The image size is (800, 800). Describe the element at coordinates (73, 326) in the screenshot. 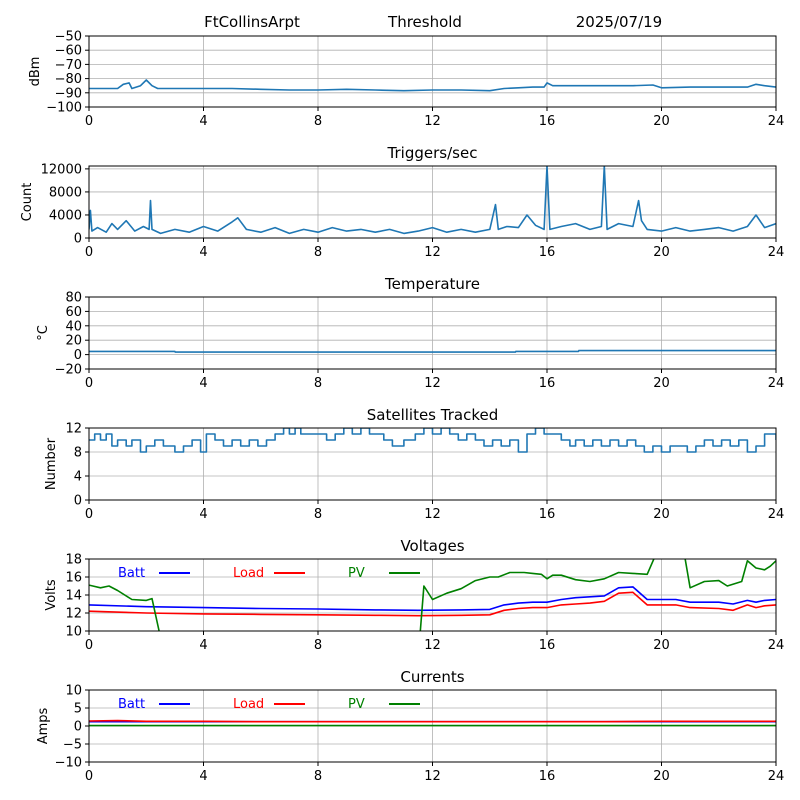

I see `y-tick-label: 40` at that location.